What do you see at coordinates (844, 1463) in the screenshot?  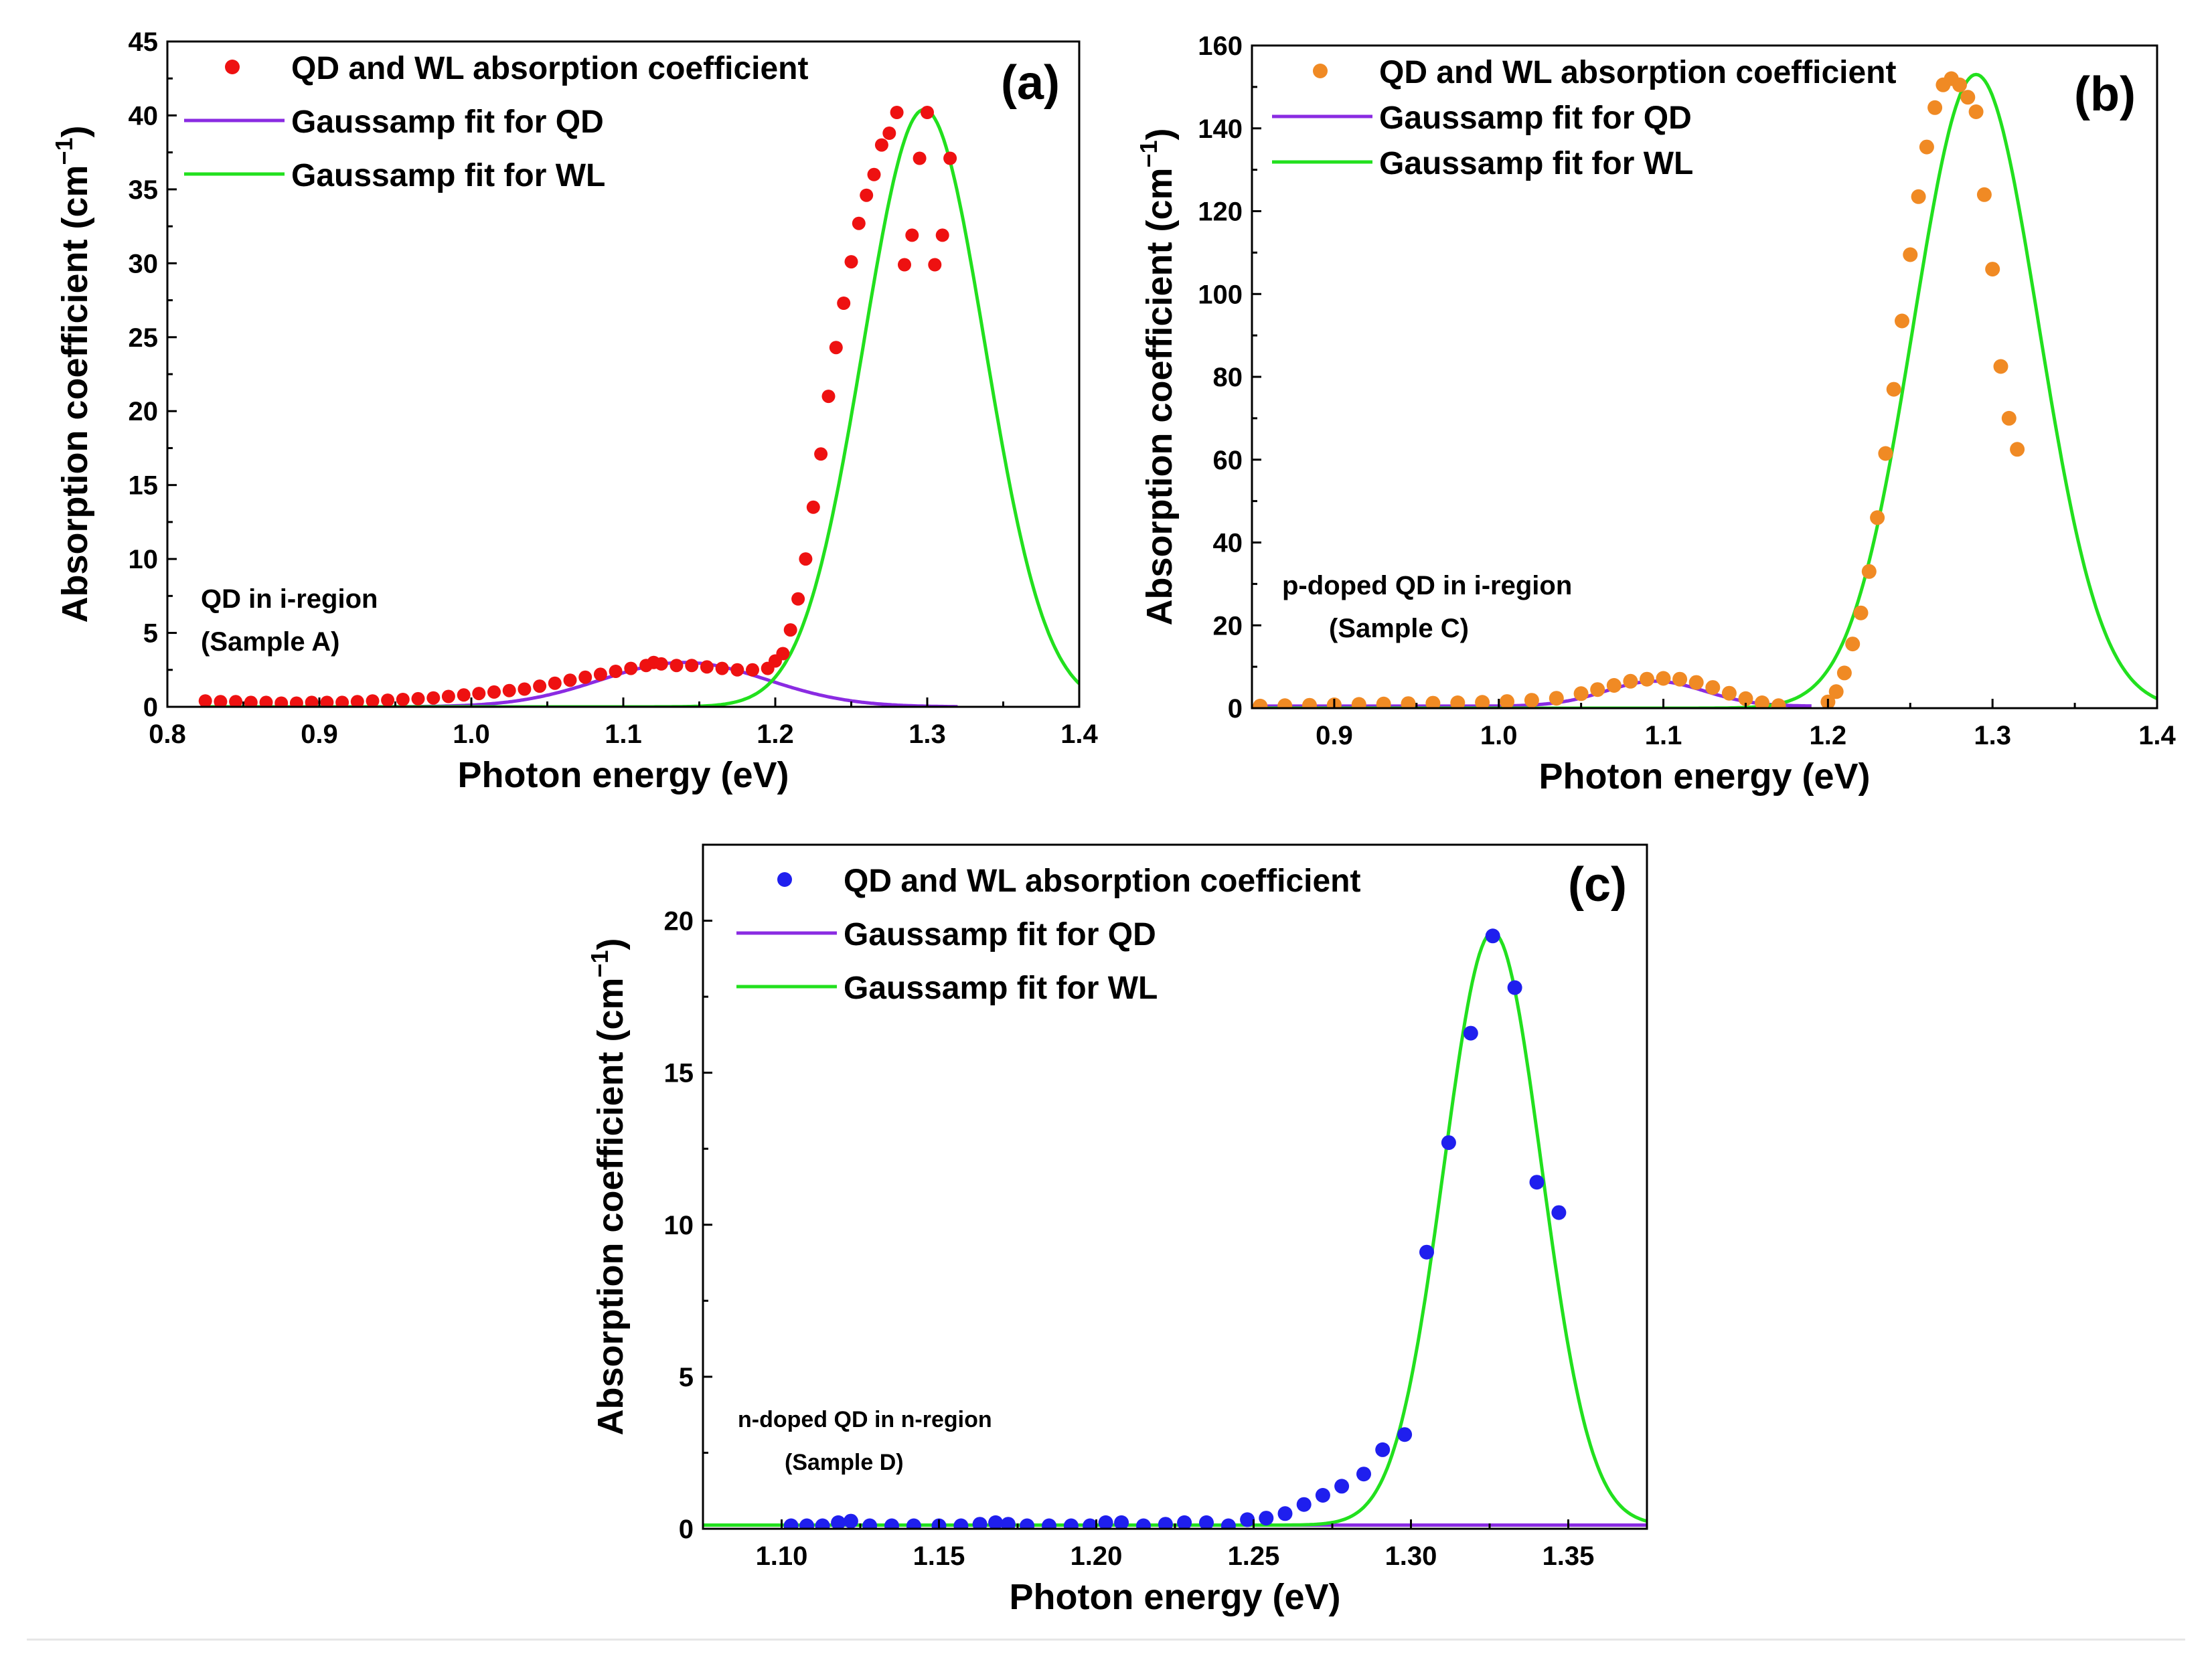 I see `sample-annotation: (Sample D)` at bounding box center [844, 1463].